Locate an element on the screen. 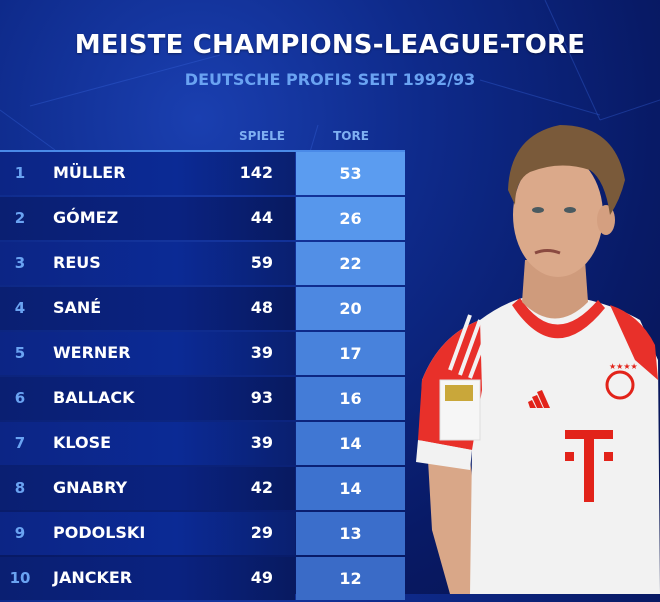  player-name: GNABRY is located at coordinates (90, 487).